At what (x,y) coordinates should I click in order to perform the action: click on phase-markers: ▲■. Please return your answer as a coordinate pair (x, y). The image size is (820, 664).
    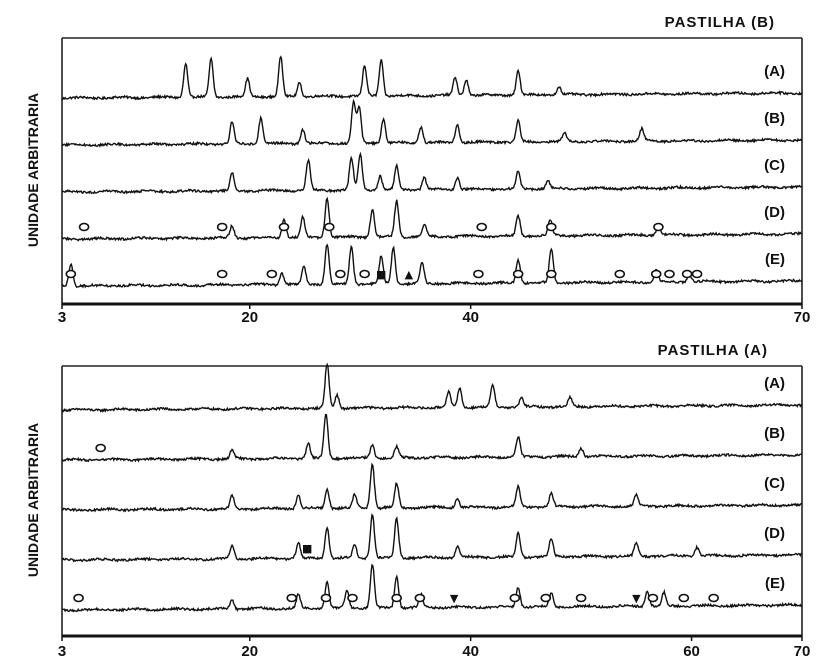
    Looking at the image, I should click on (384, 251).